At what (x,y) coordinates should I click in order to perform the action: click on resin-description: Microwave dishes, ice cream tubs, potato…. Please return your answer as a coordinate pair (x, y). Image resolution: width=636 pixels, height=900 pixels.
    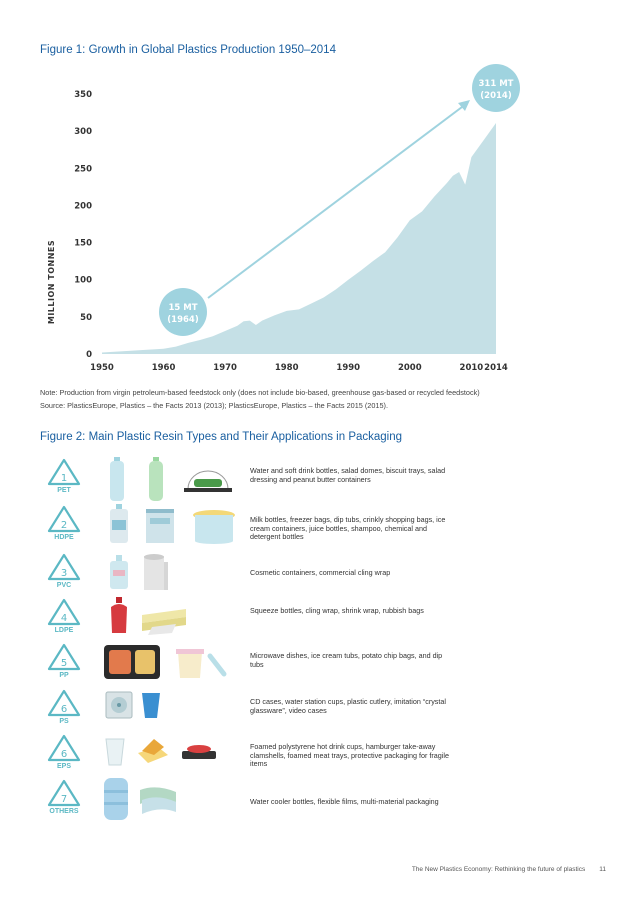
    Looking at the image, I should click on (346, 660).